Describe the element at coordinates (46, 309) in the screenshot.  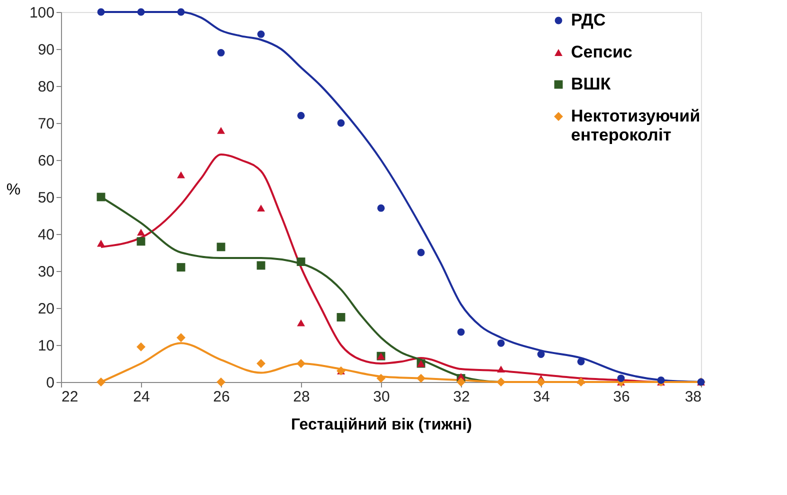
I see `y-tick-label: 20` at that location.